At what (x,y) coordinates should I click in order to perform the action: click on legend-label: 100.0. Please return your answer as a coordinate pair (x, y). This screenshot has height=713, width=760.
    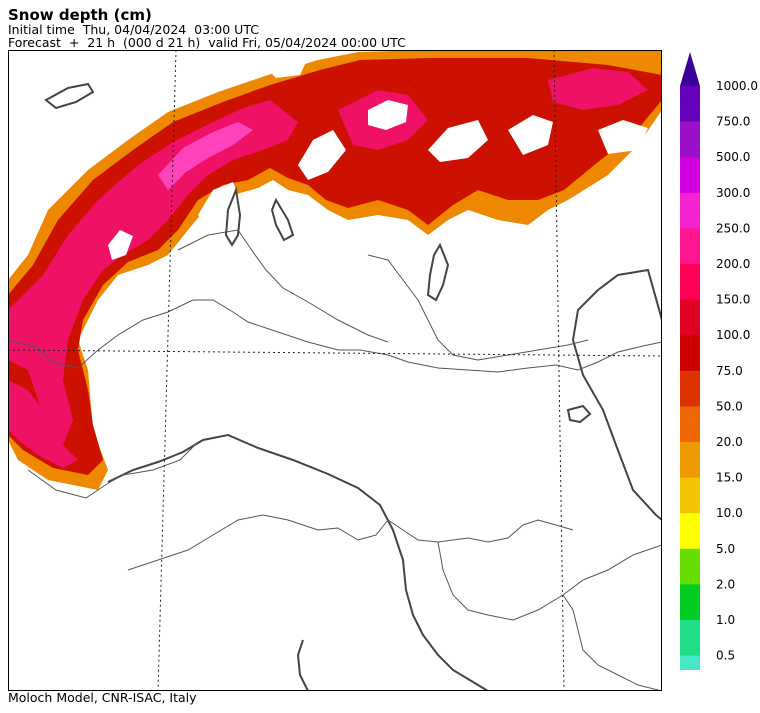
    Looking at the image, I should click on (733, 335).